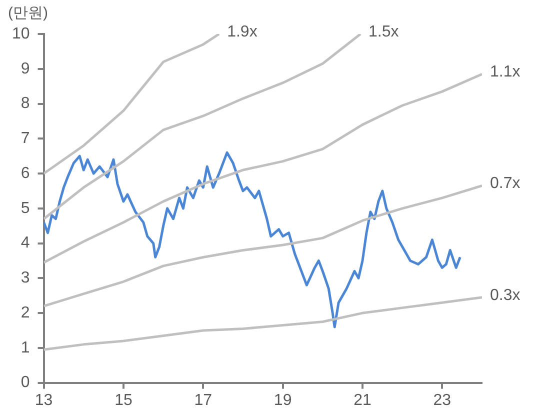 Image resolution: width=537 pixels, height=414 pixels. What do you see at coordinates (283, 400) in the screenshot?
I see `x-tick-label: 19` at bounding box center [283, 400].